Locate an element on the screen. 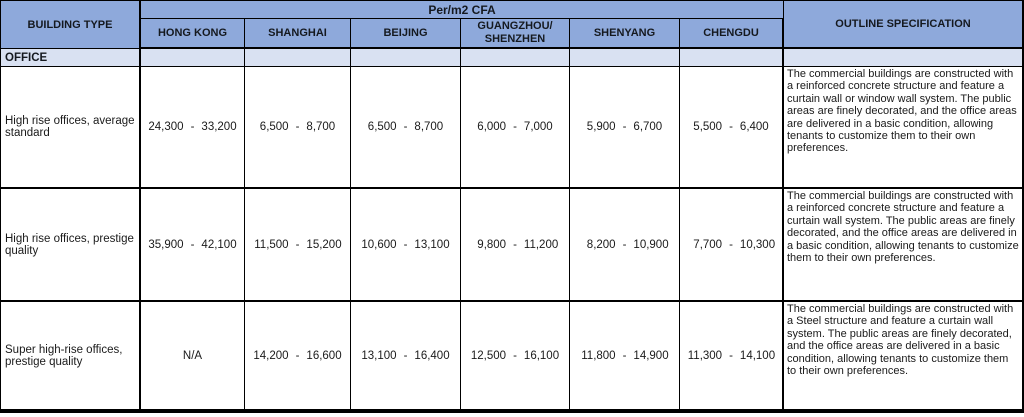  range-high: 14,900 is located at coordinates (651, 355).